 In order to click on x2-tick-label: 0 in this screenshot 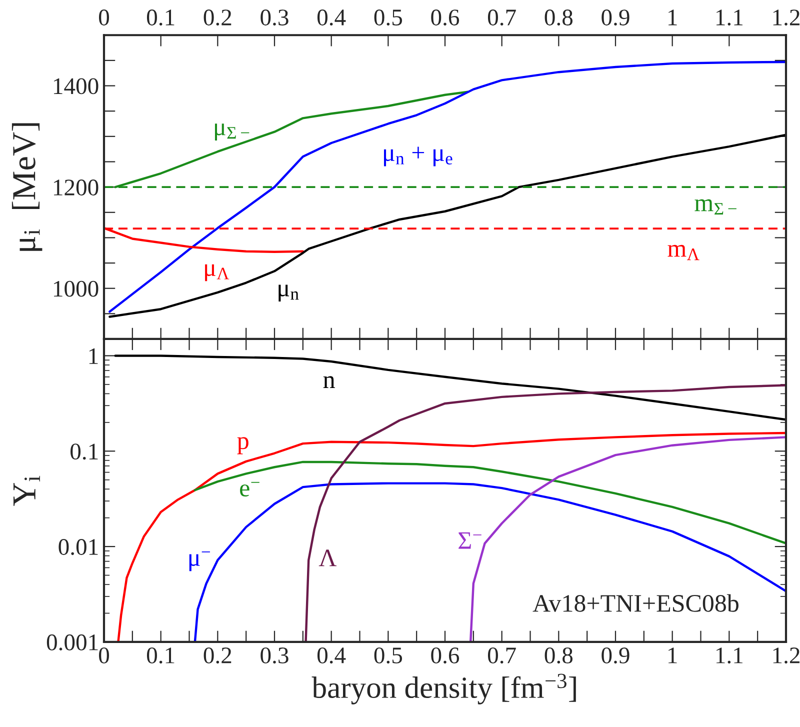, I will do `click(104, 18)`.